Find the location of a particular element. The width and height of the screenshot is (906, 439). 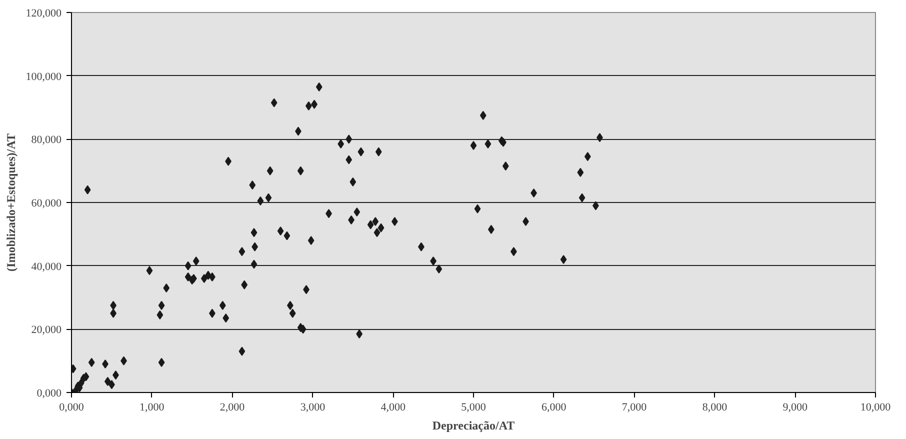

x-tick-label: 4,000 is located at coordinates (393, 408).